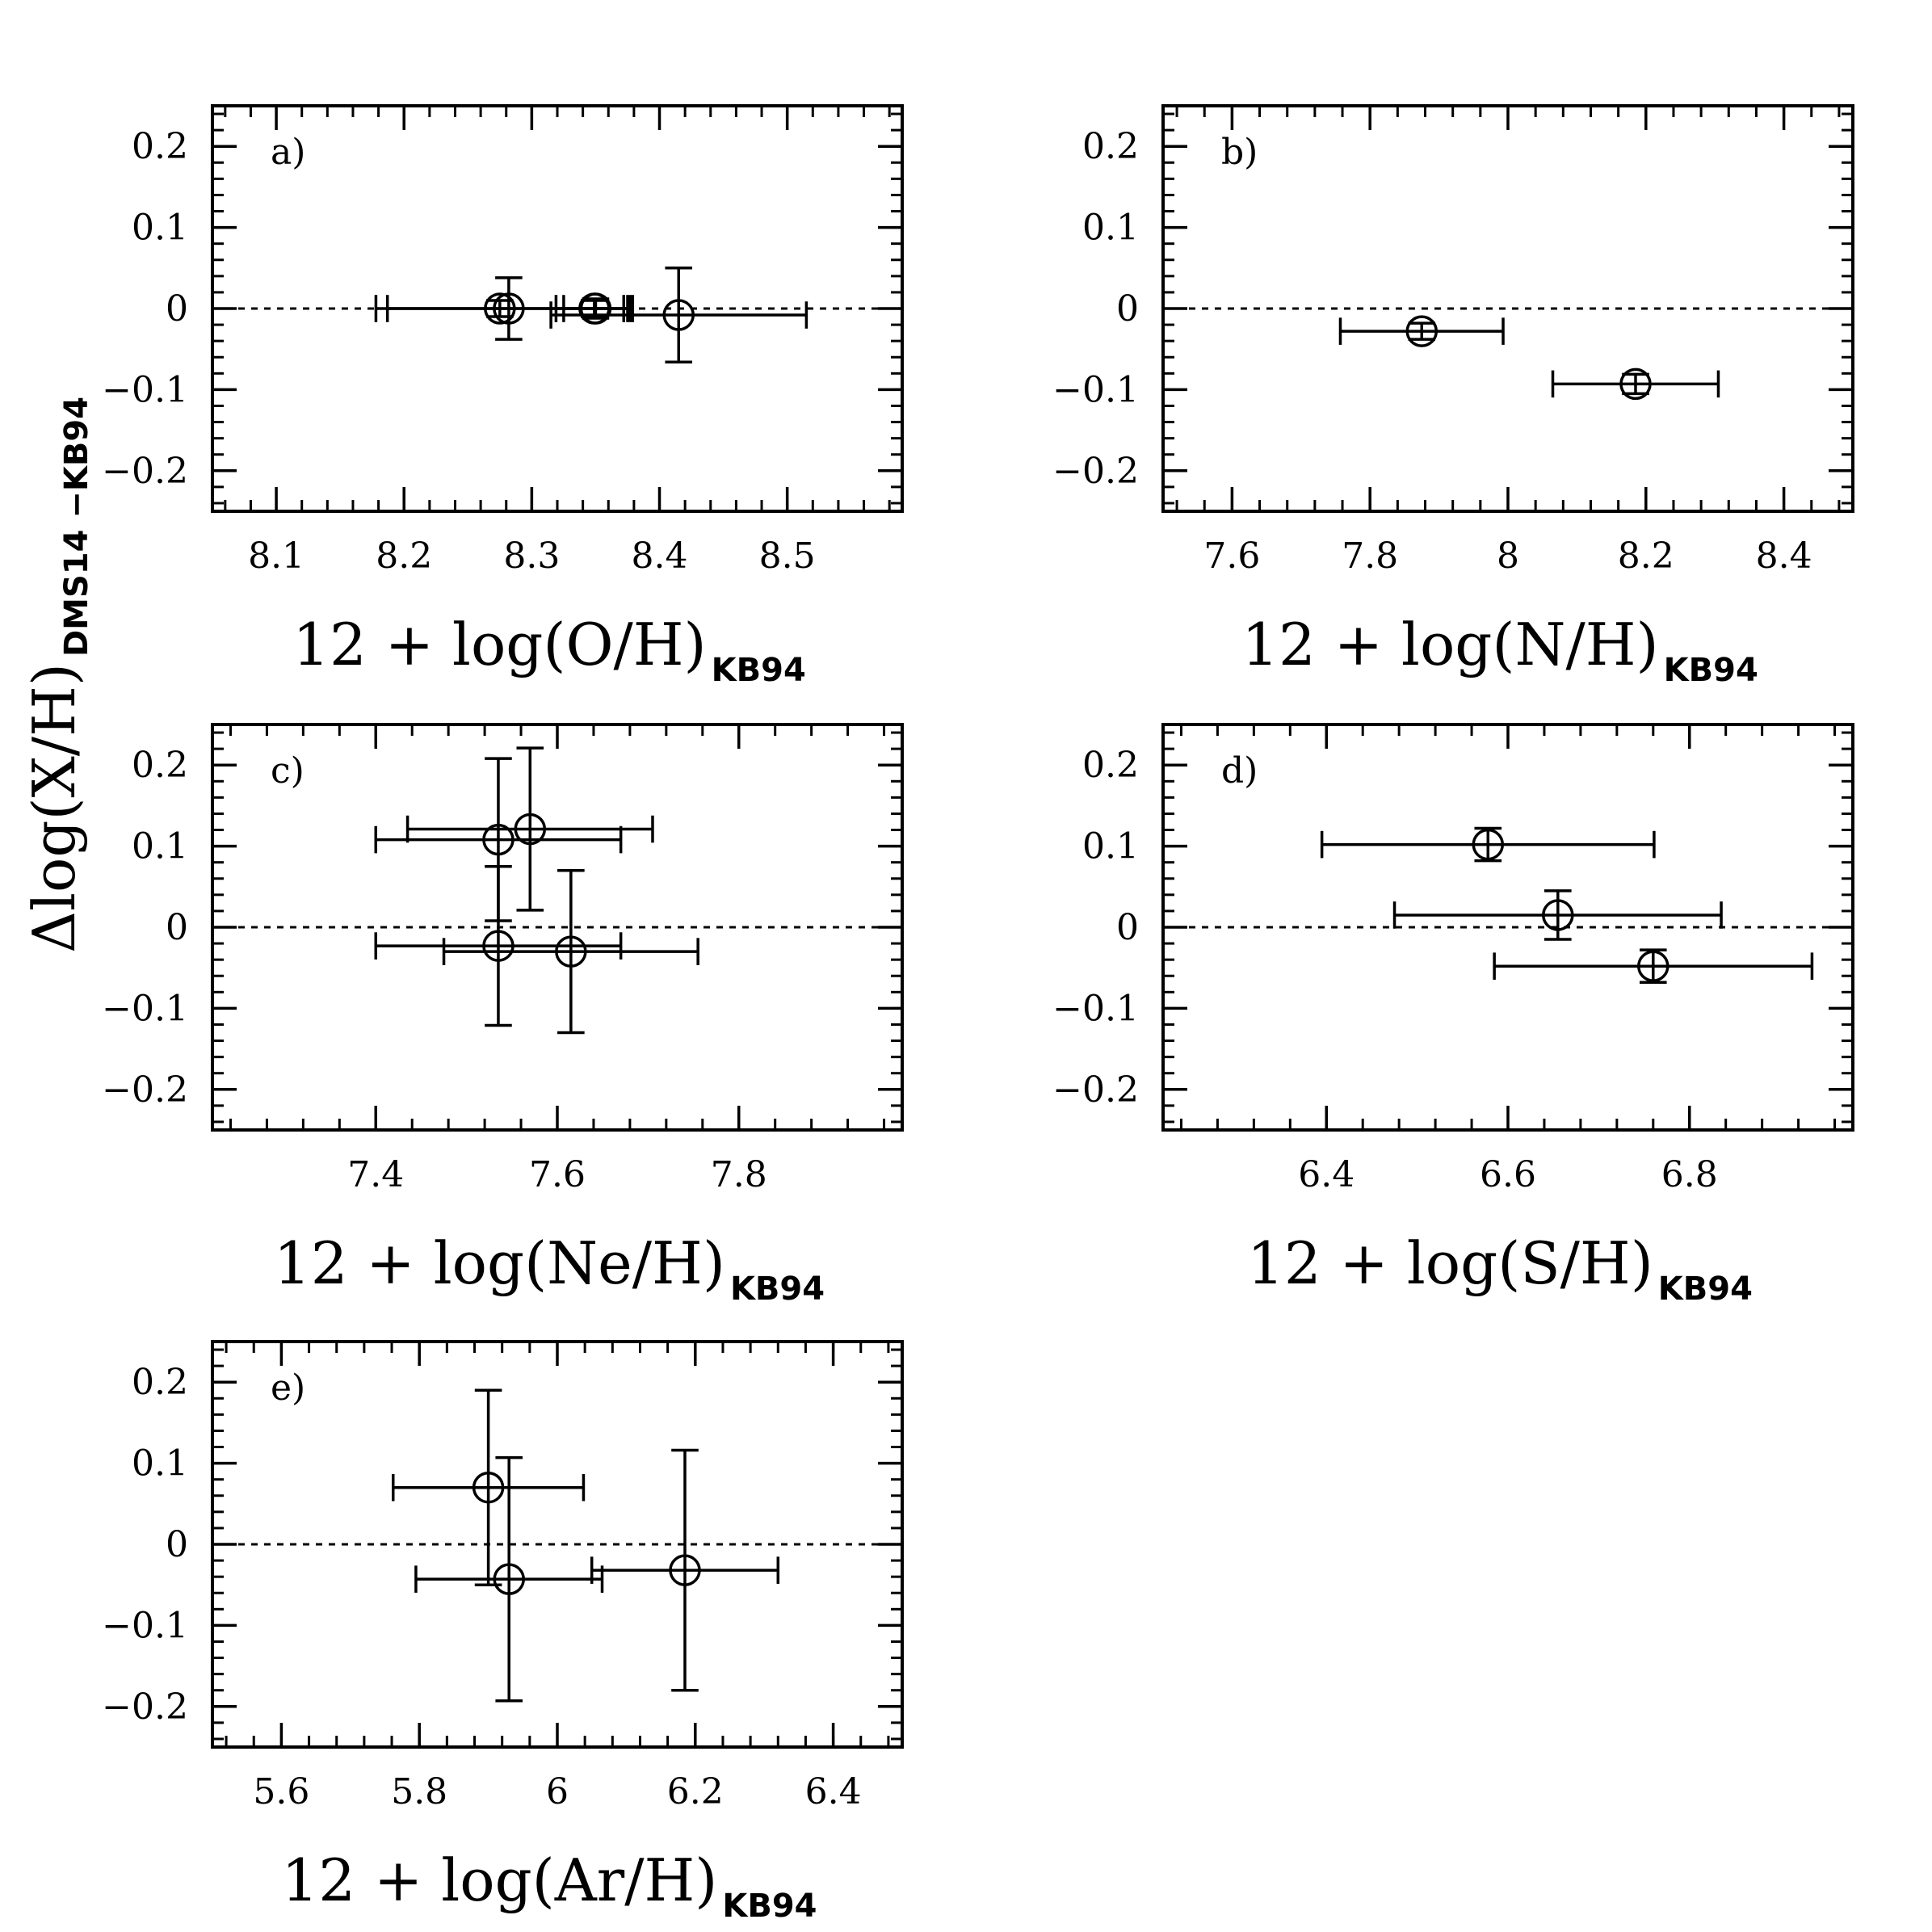  I want to click on x-tick-label: 5.8, so click(419, 1792).